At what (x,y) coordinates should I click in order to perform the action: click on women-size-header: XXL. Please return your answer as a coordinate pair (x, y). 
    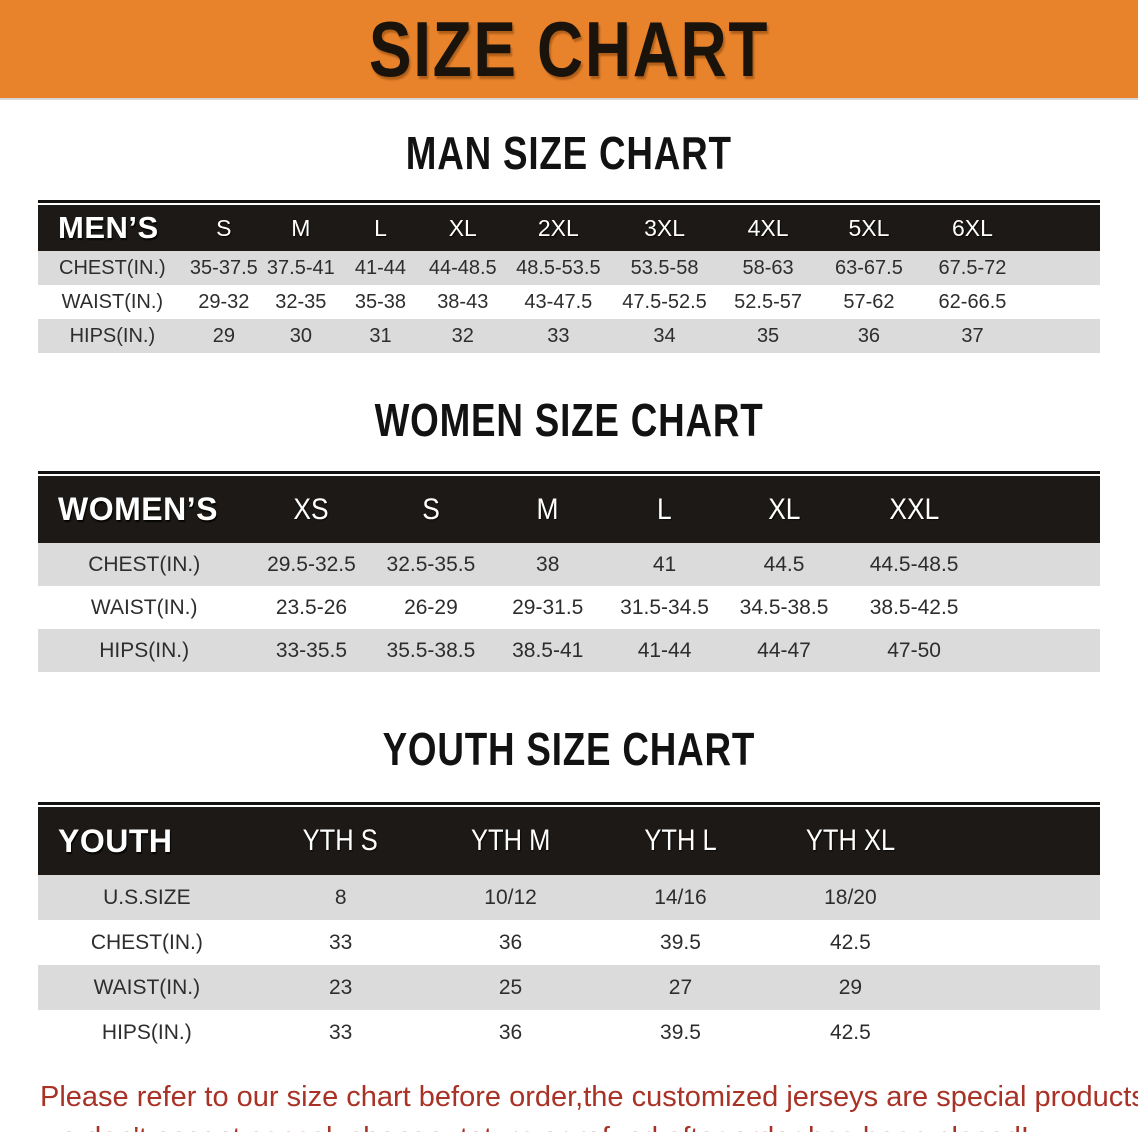
    Looking at the image, I should click on (914, 509).